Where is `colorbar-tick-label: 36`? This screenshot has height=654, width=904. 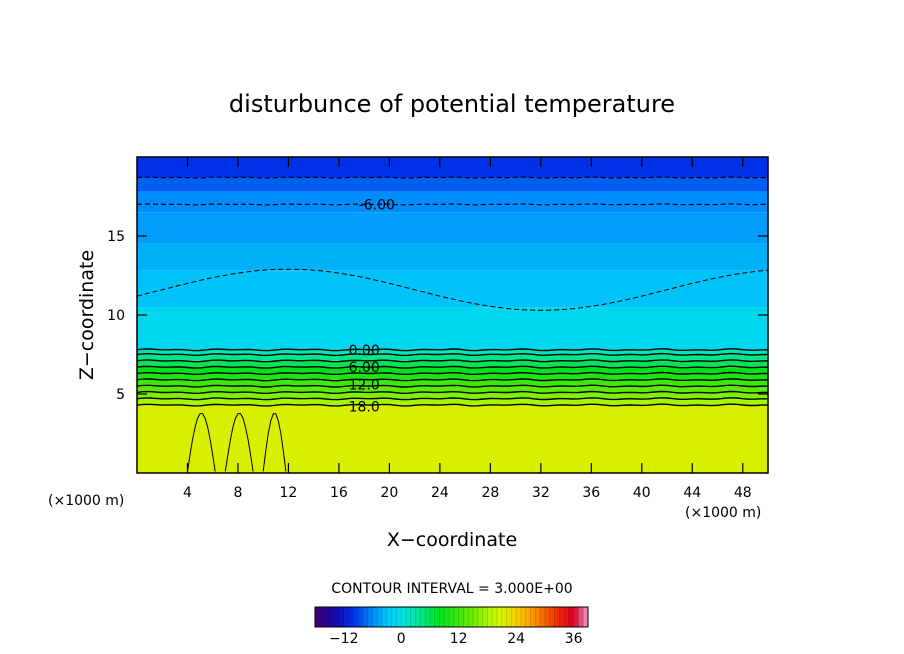 colorbar-tick-label: 36 is located at coordinates (574, 639).